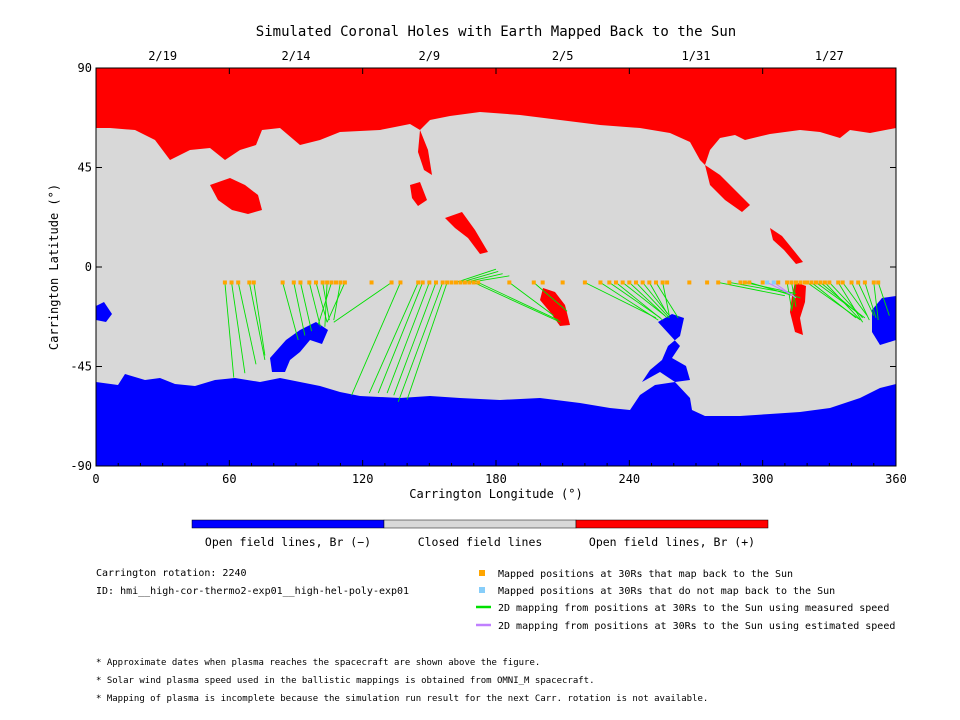  Describe the element at coordinates (696, 56) in the screenshot. I see `top-date-label: 1/31` at that location.